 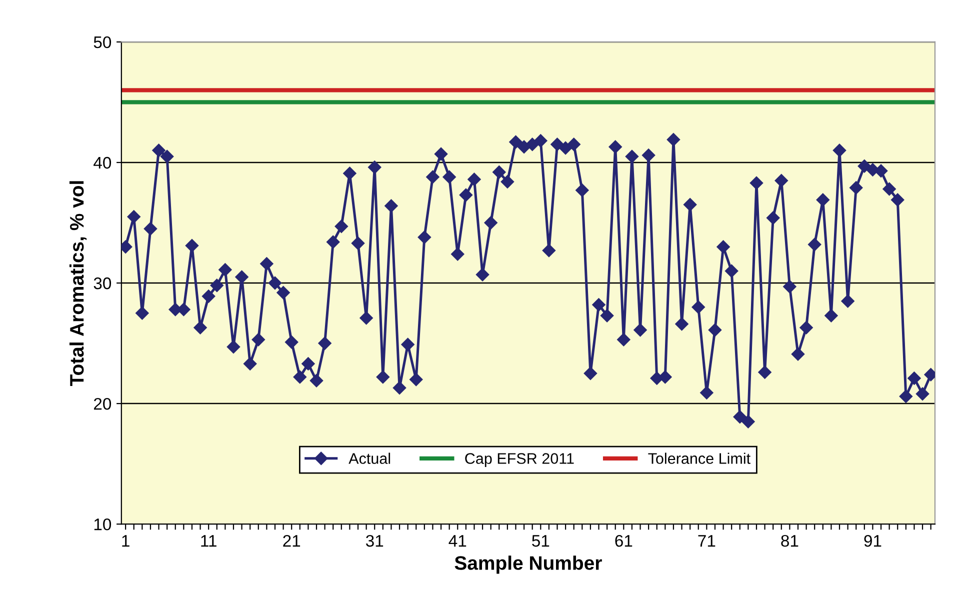 I want to click on x-tick-label: 61, so click(x=623, y=540).